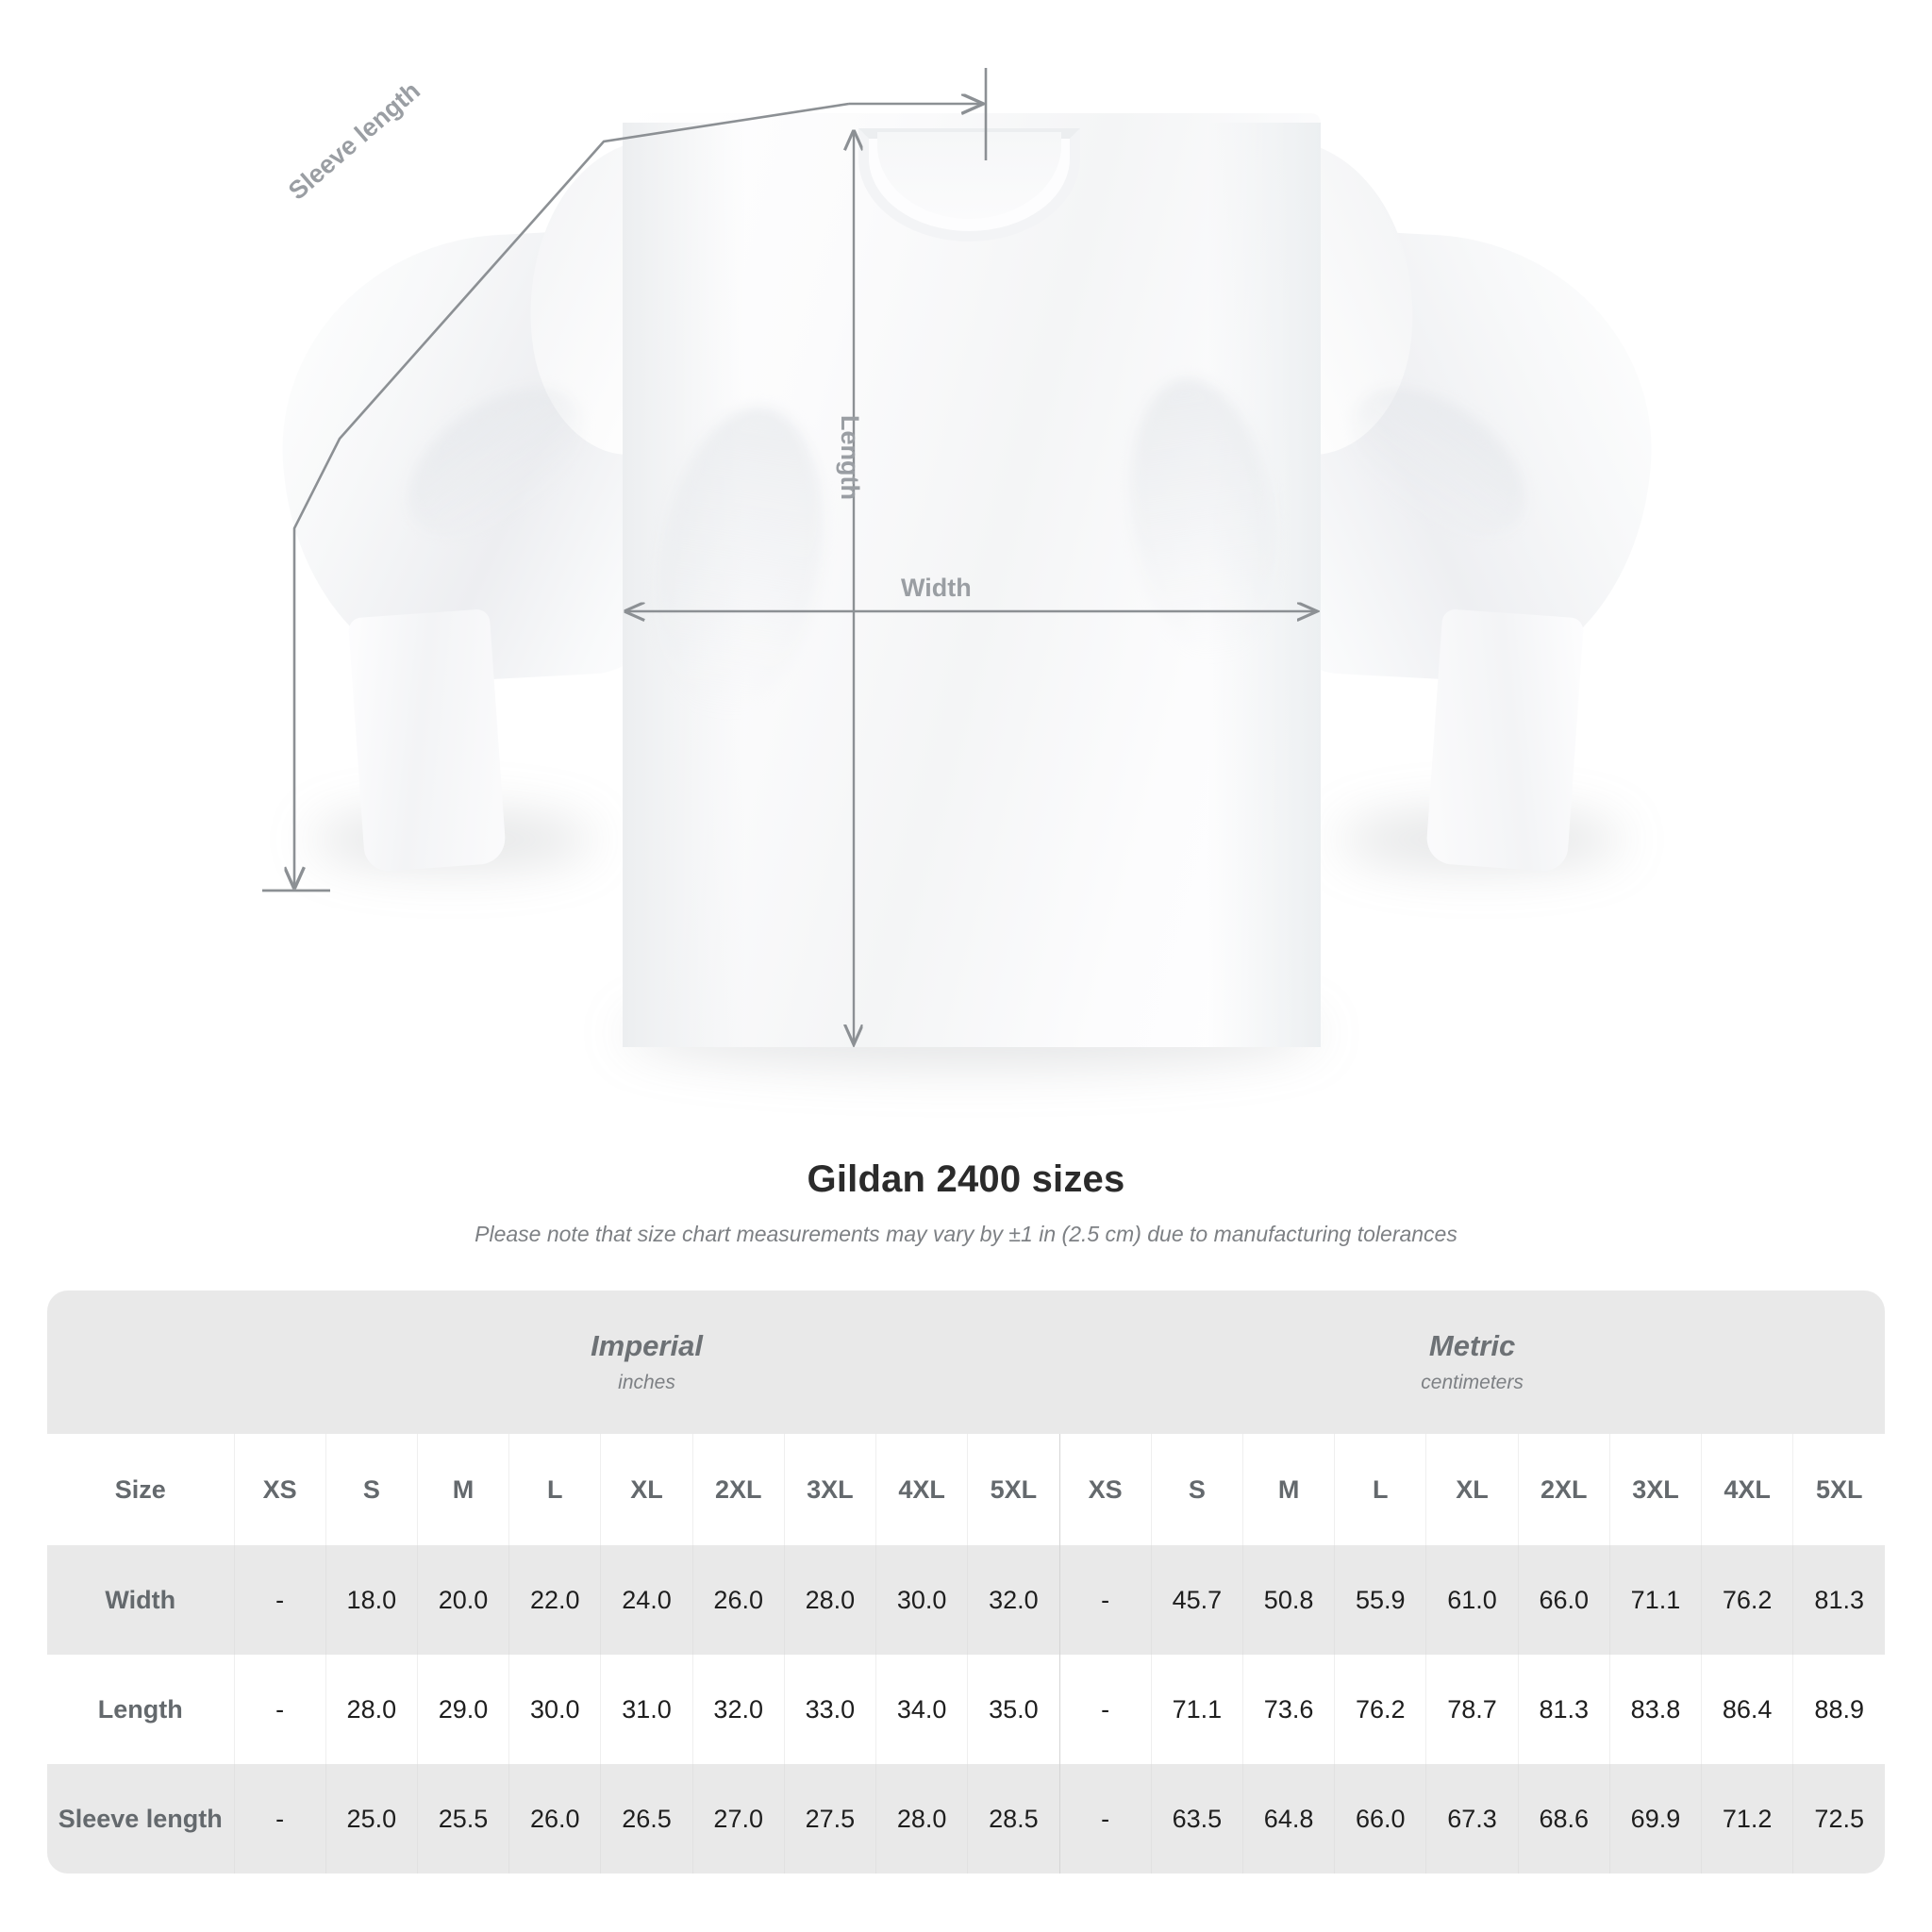 This screenshot has width=1932, height=1932. Describe the element at coordinates (141, 1490) in the screenshot. I see `size-header-label: Size` at that location.